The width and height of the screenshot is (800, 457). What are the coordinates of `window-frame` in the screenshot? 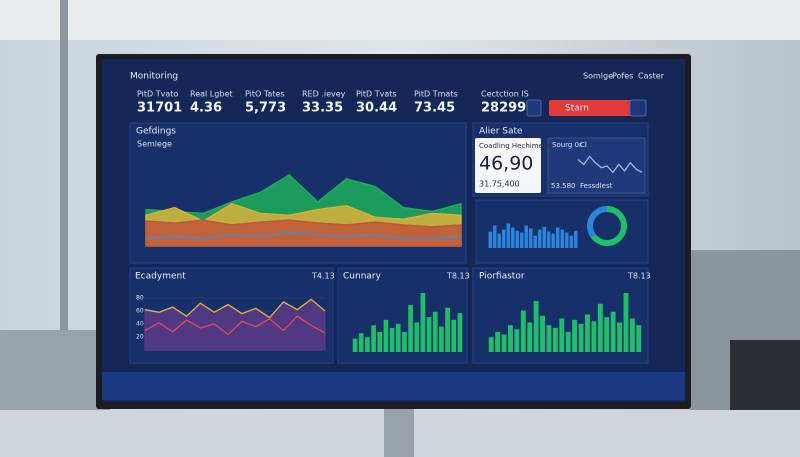 It's located at (64, 170).